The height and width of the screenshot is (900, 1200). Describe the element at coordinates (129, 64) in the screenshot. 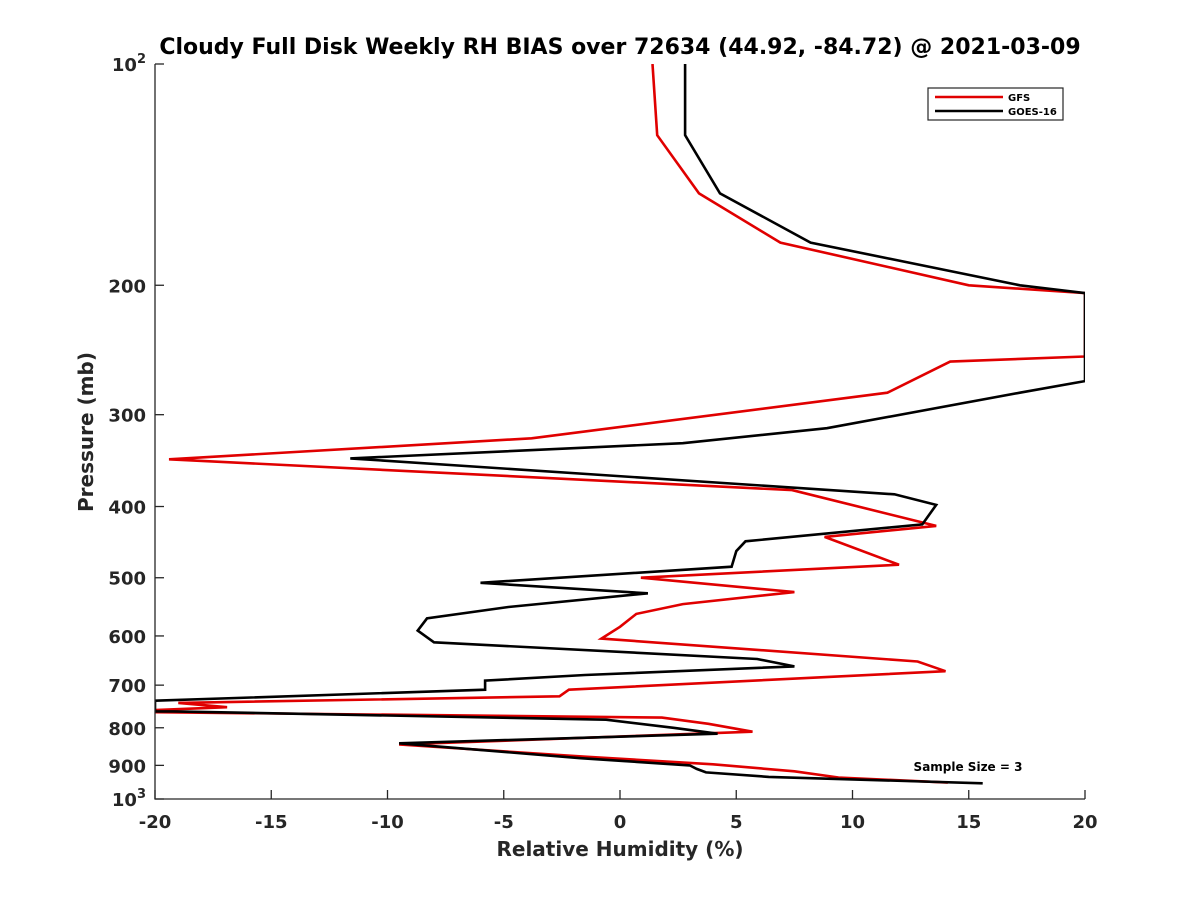

I see `y-tick-label: 10²` at that location.